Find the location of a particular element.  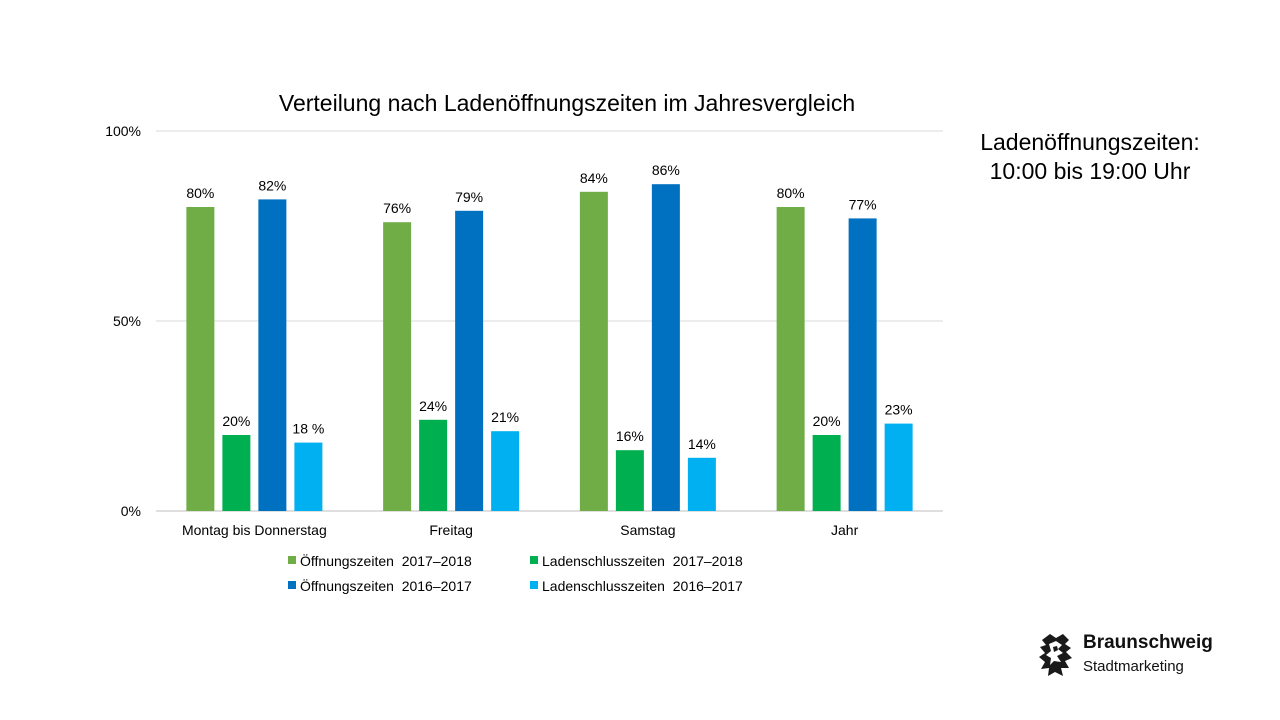

braunschweig-logo: Braunschweig Stadtmarketing is located at coordinates (1146, 657).